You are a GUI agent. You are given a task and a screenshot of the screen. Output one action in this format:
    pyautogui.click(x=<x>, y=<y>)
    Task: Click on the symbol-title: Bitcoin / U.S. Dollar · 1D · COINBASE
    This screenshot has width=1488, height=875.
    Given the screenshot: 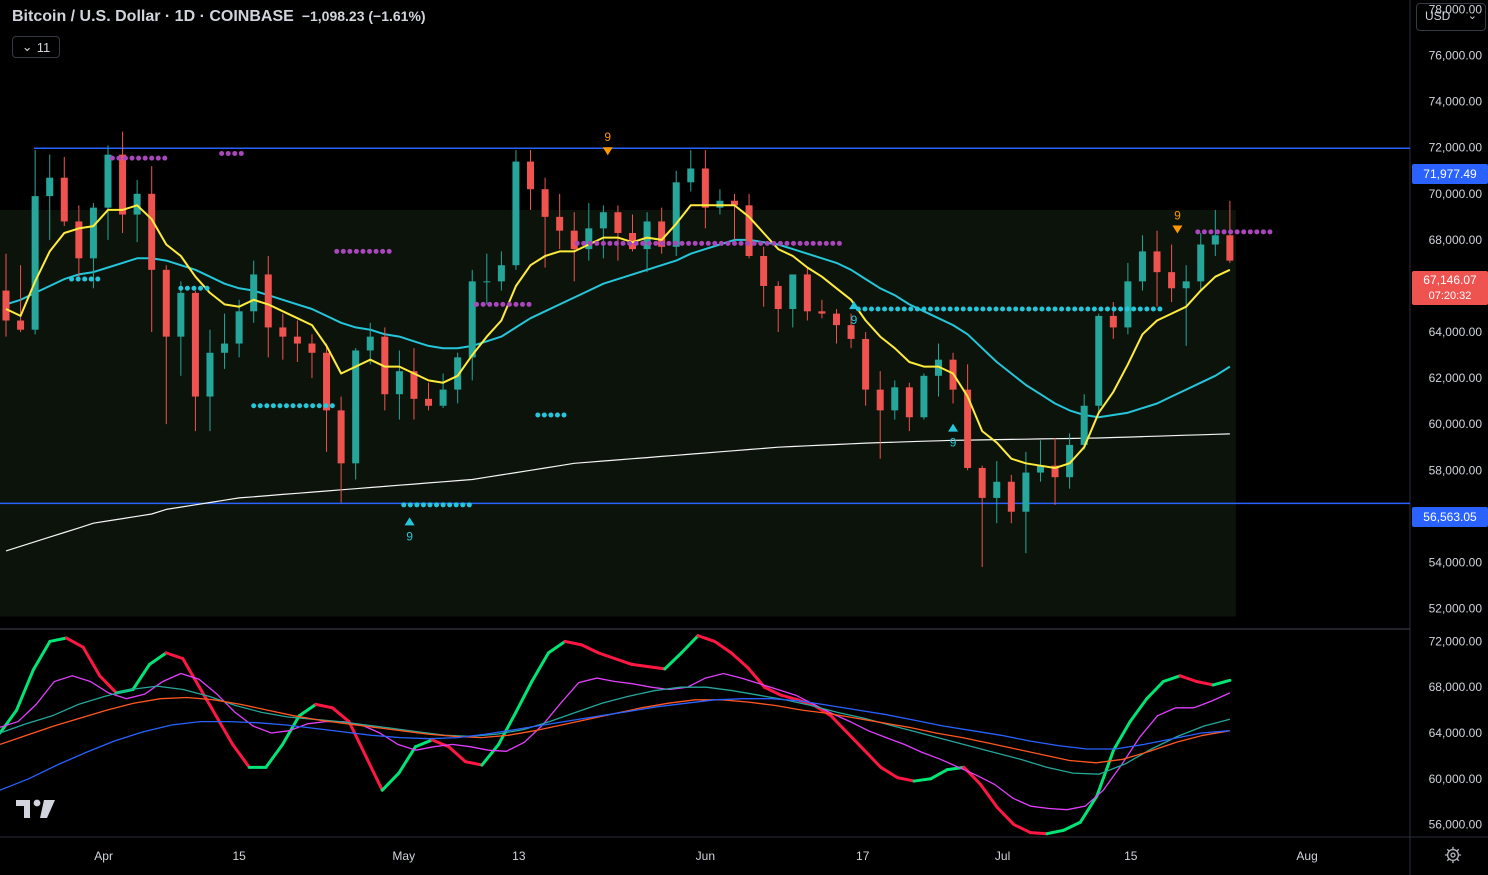 What is the action you would take?
    pyautogui.click(x=153, y=16)
    